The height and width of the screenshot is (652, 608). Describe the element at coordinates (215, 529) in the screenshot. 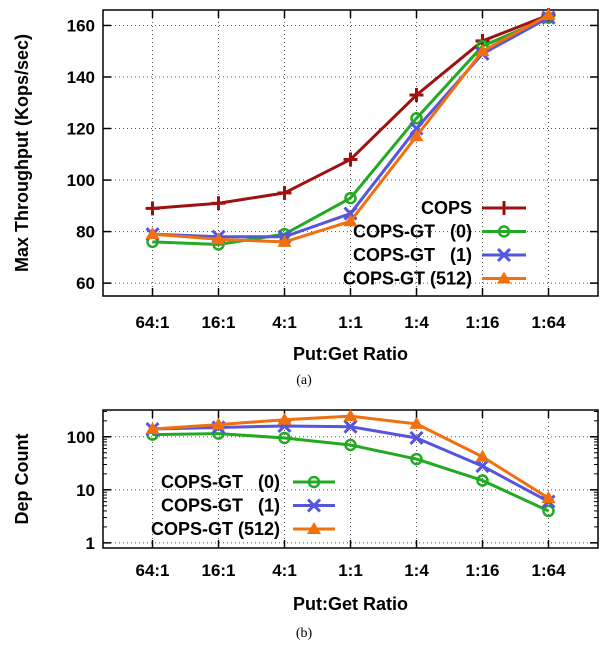

I see `chart-2-legend-label: COPS-GT (512)` at that location.